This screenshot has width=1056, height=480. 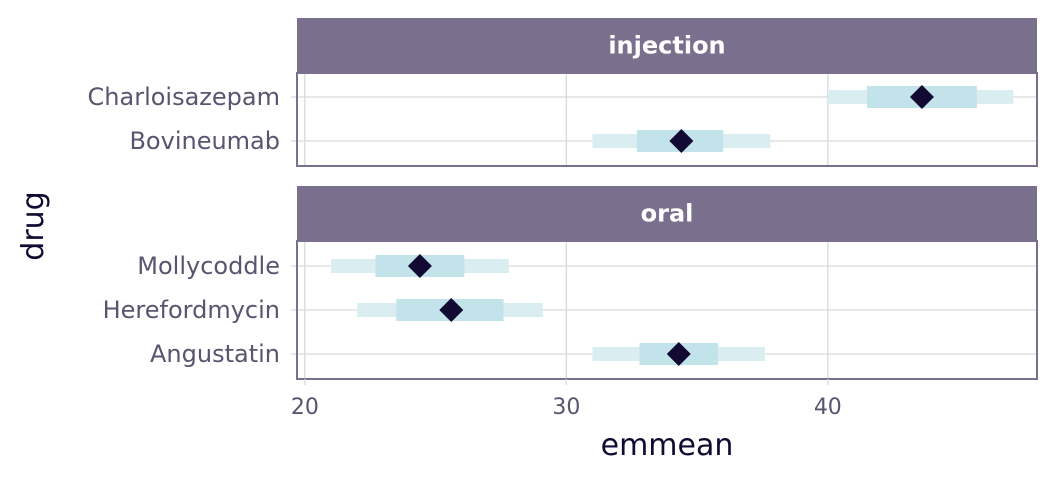 I want to click on facet-strip-label: injection, so click(x=666, y=46).